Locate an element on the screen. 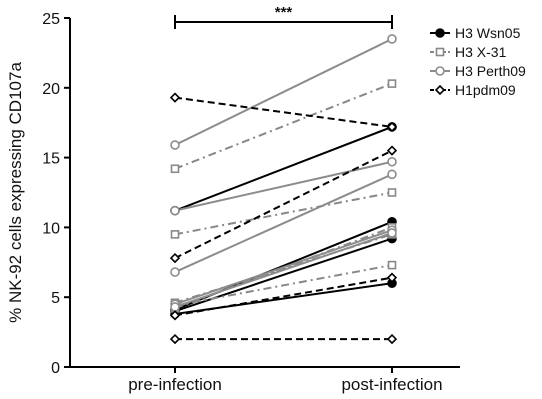  y-tick-label: 25 is located at coordinates (51, 19).